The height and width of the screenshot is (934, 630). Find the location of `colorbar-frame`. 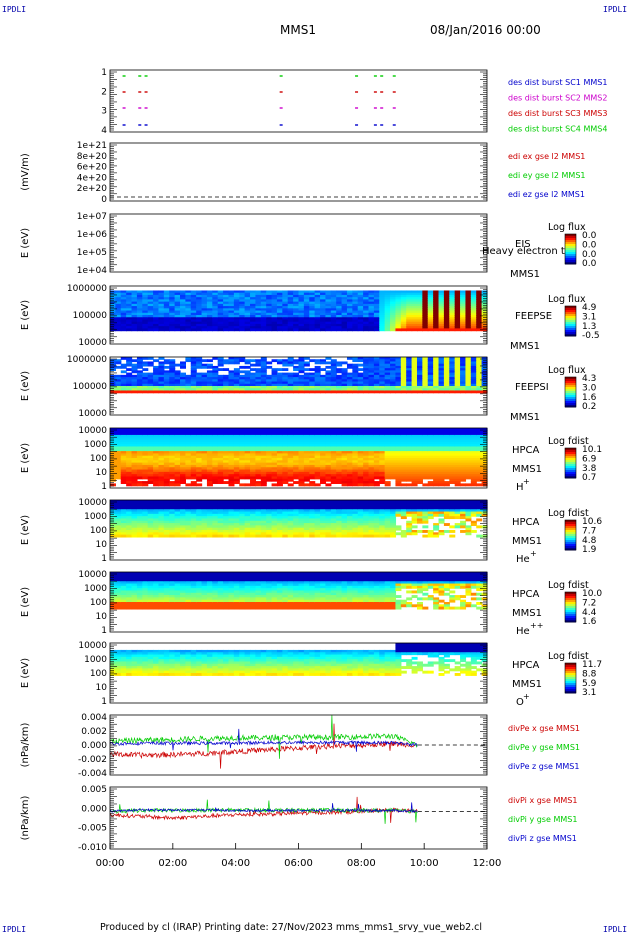

colorbar-frame is located at coordinates (570, 249).